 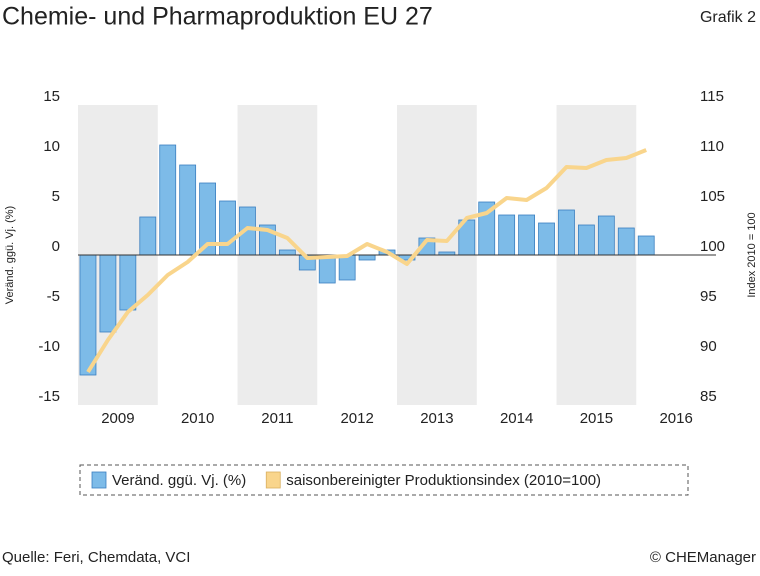 What do you see at coordinates (49, 396) in the screenshot?
I see `y-tick-label: -15` at bounding box center [49, 396].